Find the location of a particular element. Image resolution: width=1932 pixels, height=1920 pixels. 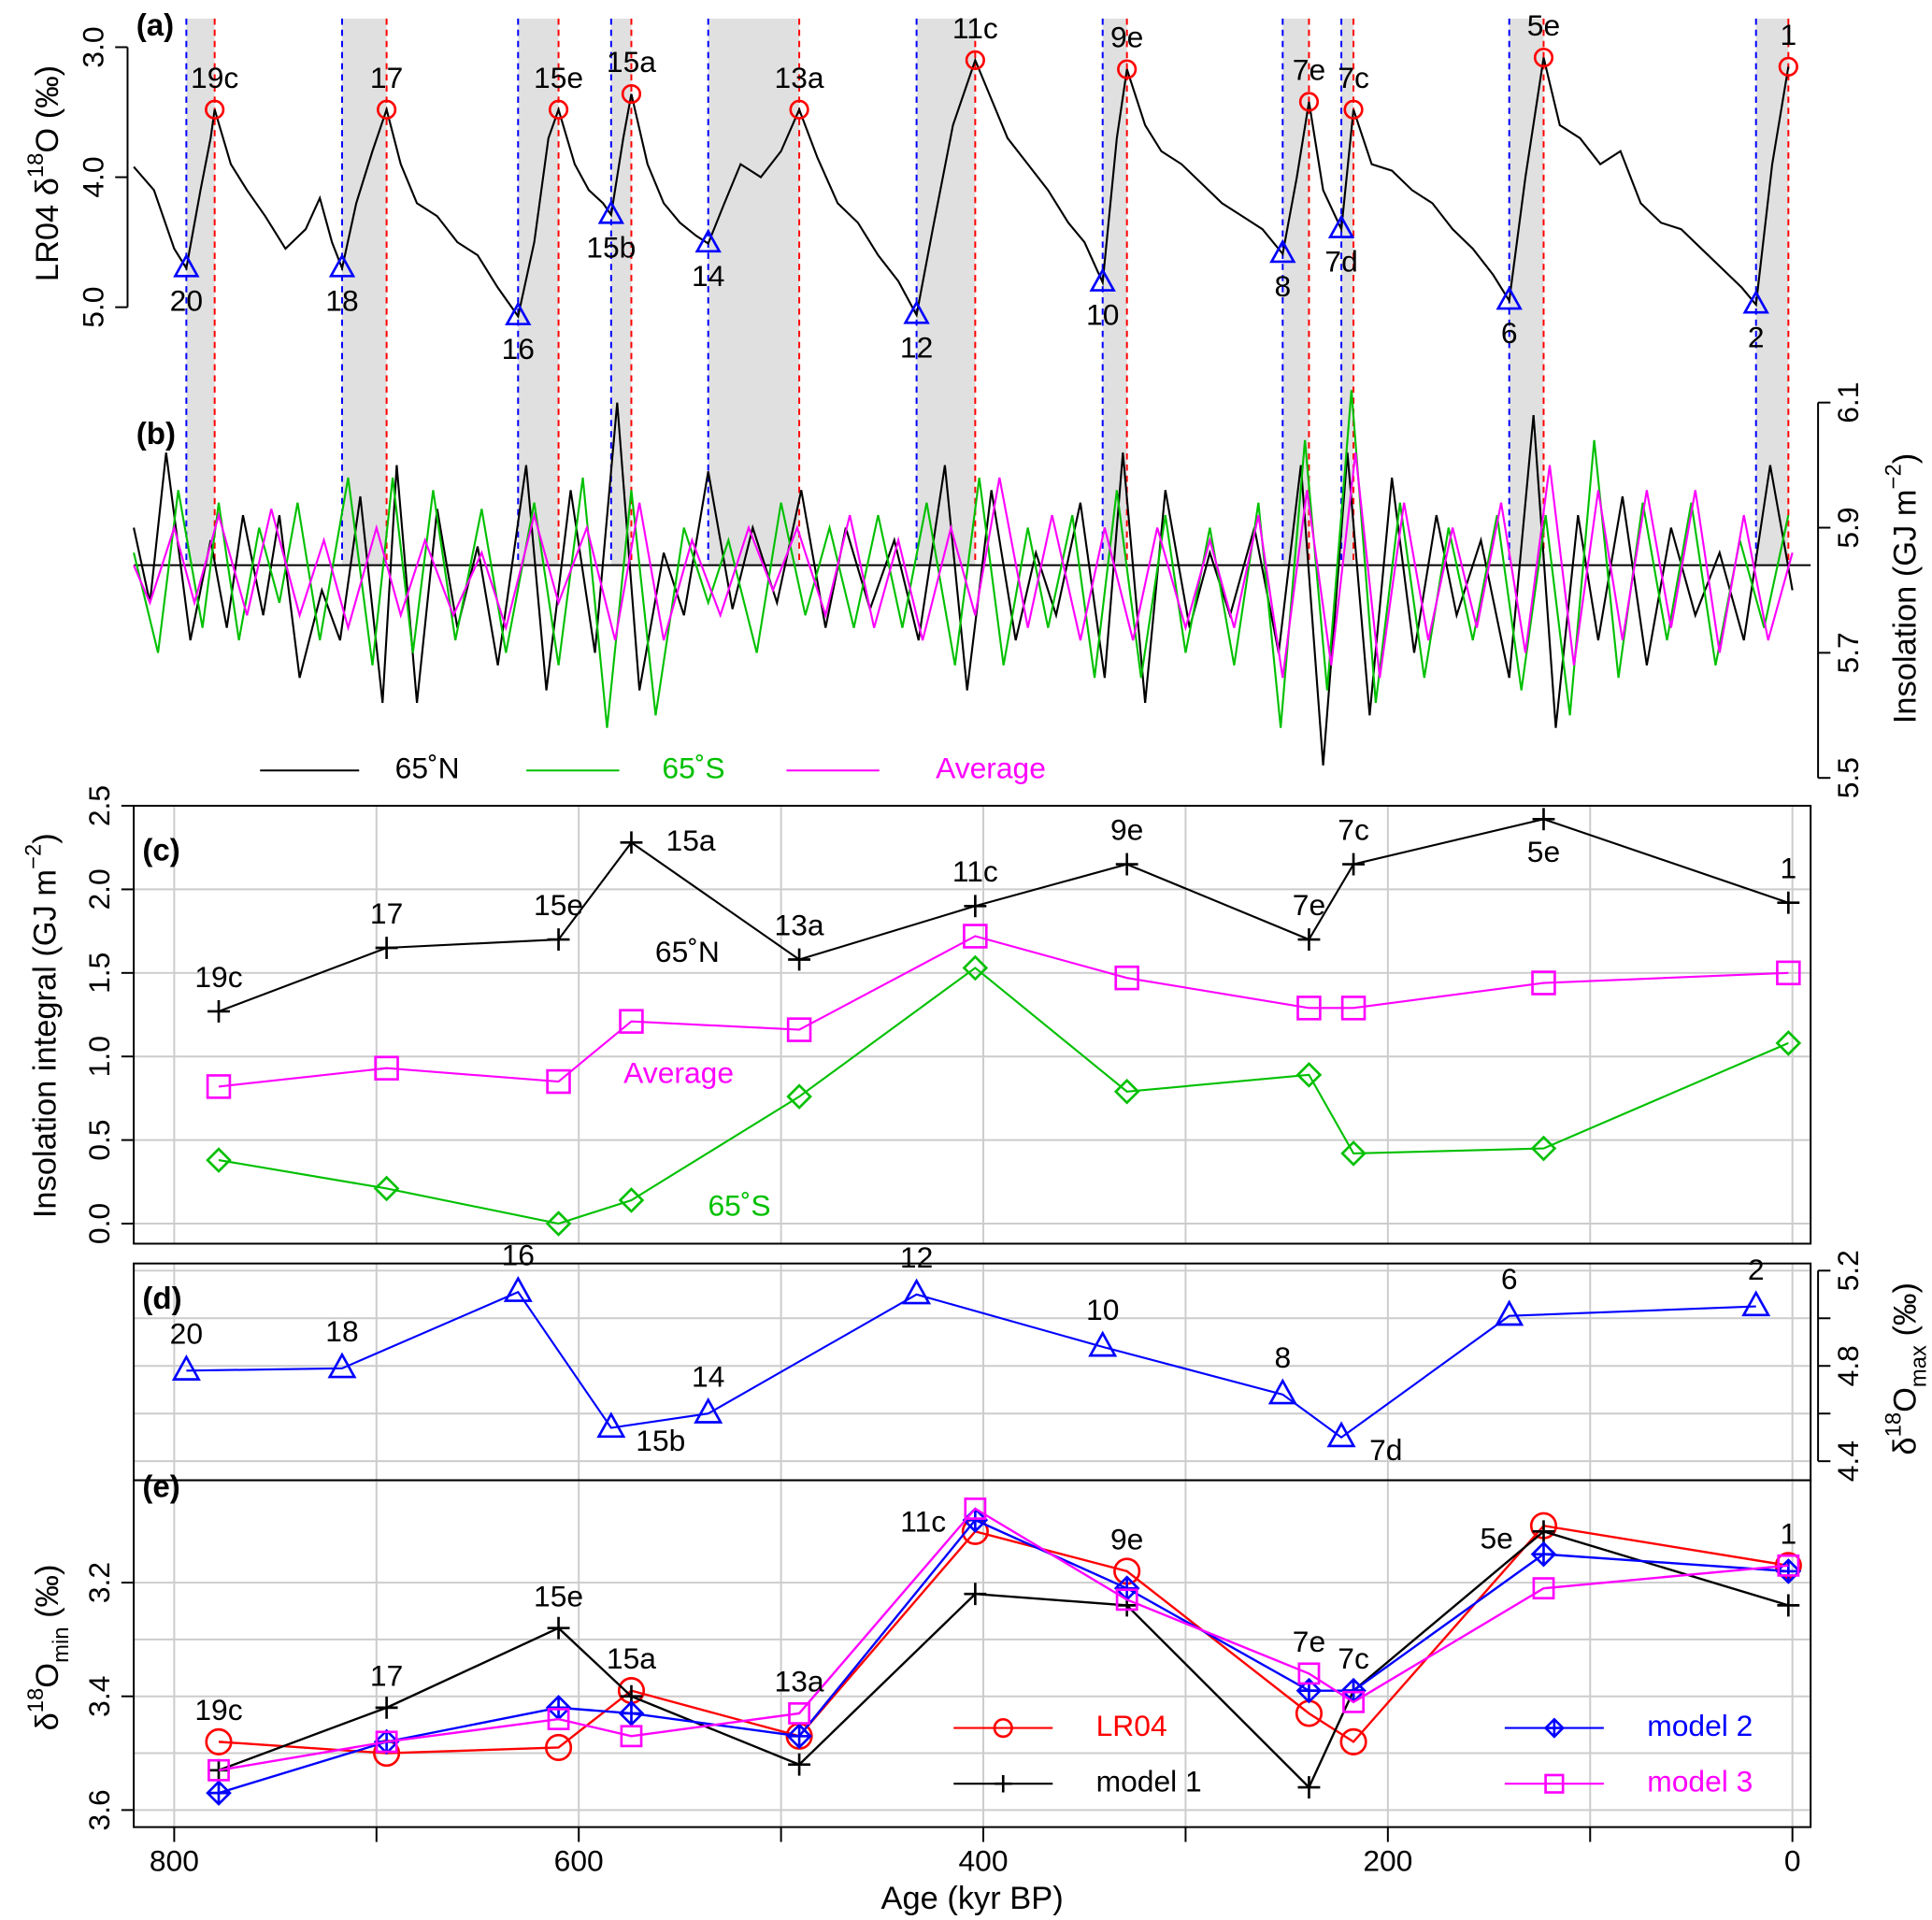

peak-label: 9e is located at coordinates (1126, 37).